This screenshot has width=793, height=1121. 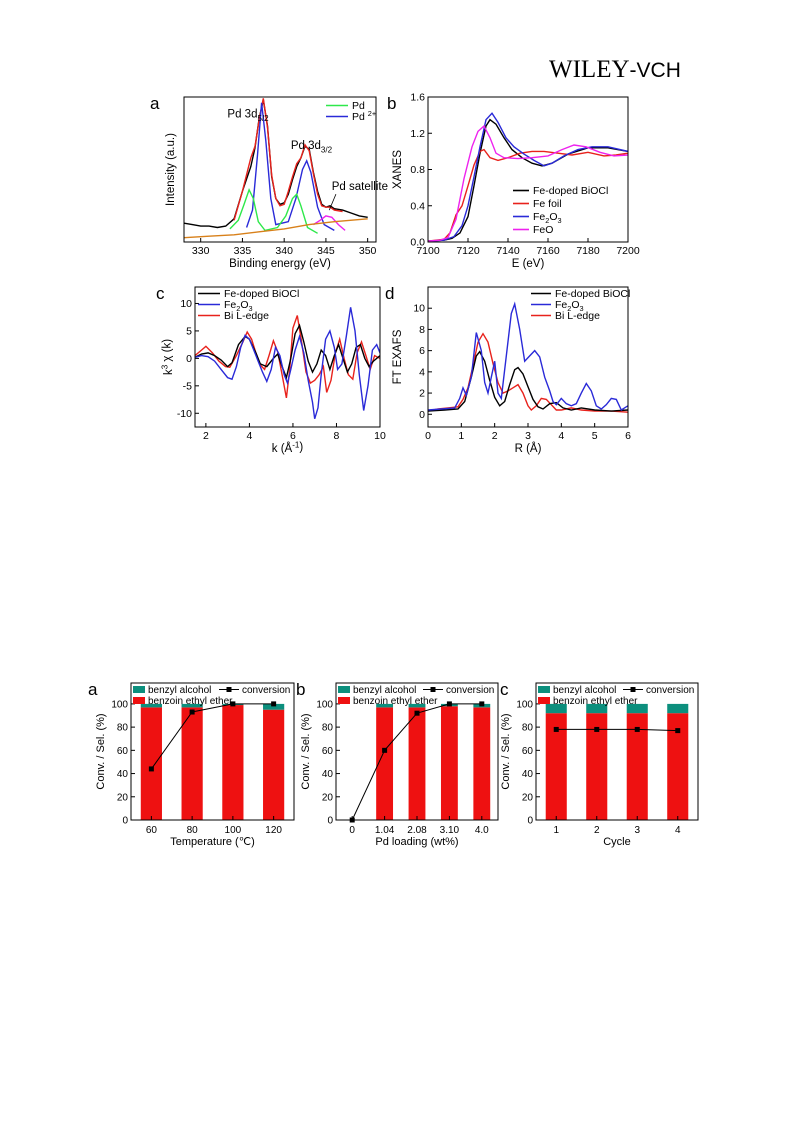 I want to click on peak-annotation: Pd 3d3/2, so click(x=312, y=147).